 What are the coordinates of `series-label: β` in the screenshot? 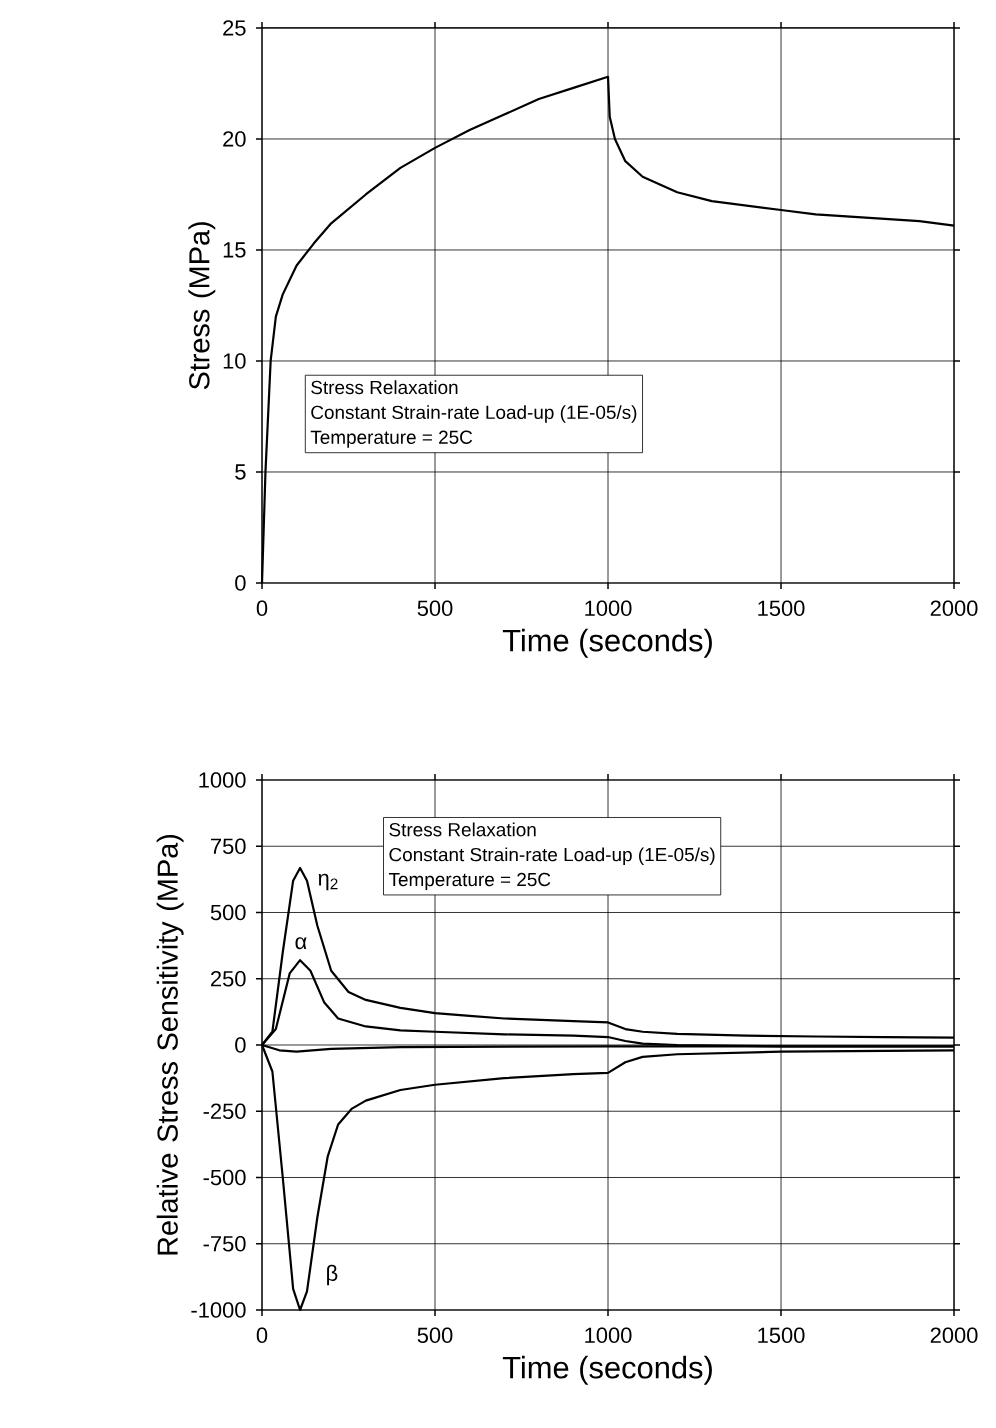 It's located at (332, 1275).